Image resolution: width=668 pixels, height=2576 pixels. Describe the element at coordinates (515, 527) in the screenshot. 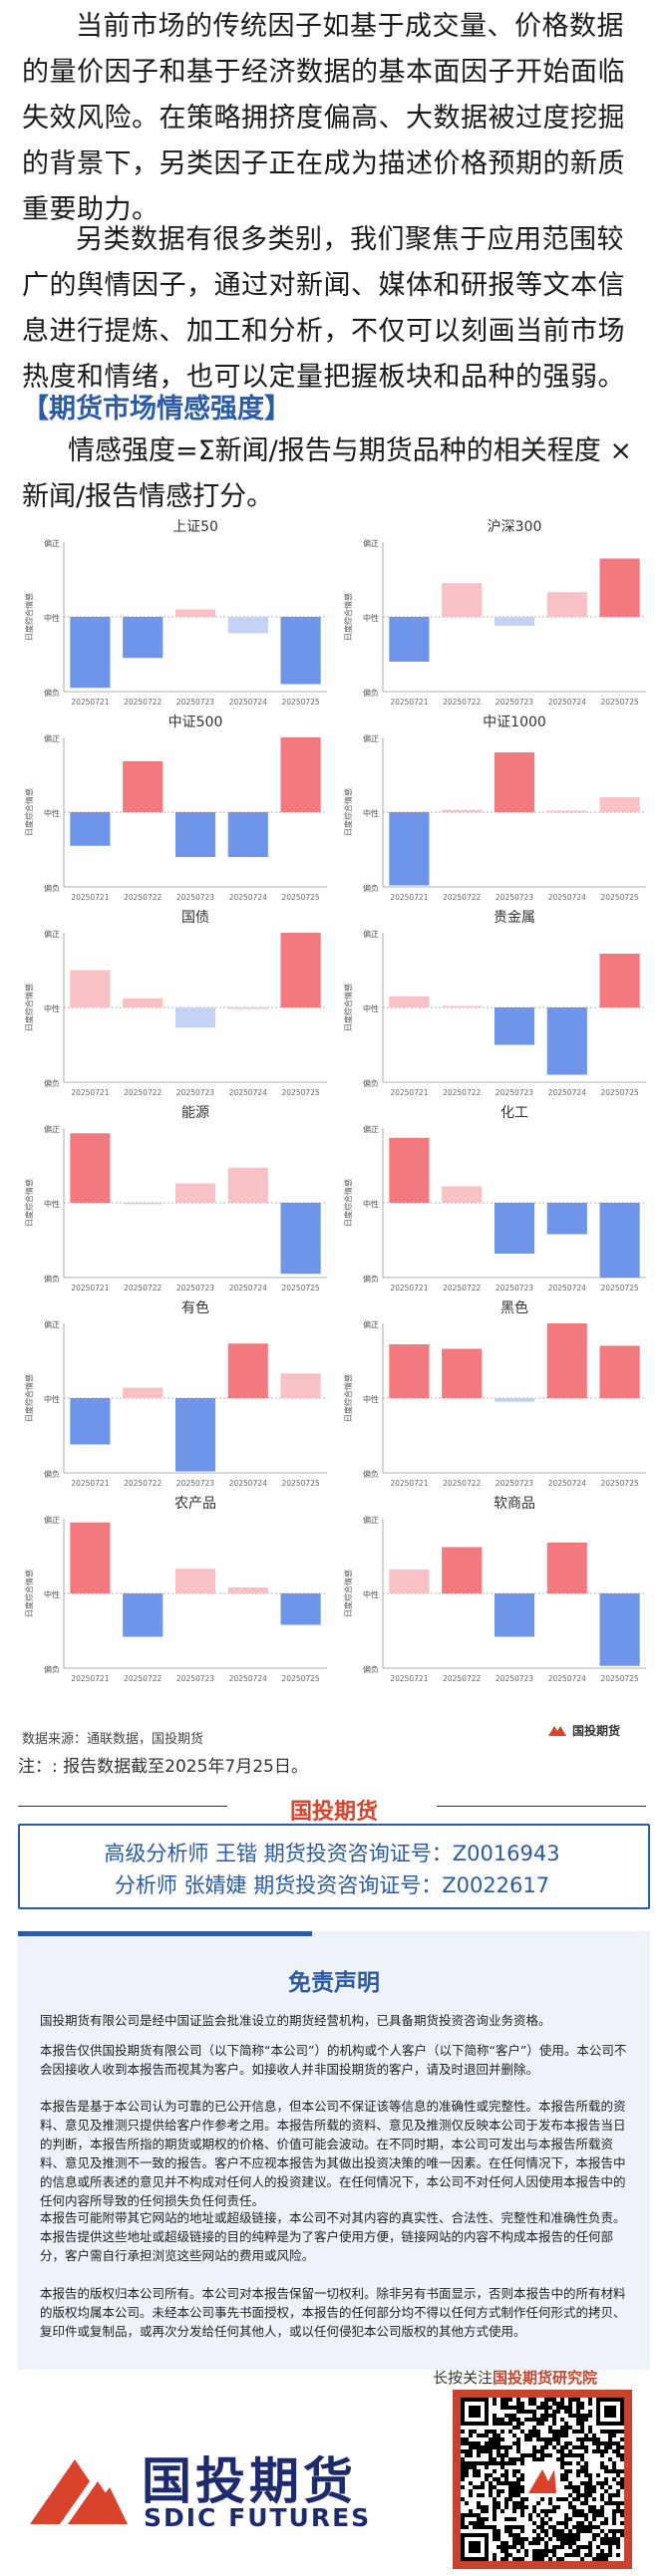

I see `chart-title: 沪深300` at that location.